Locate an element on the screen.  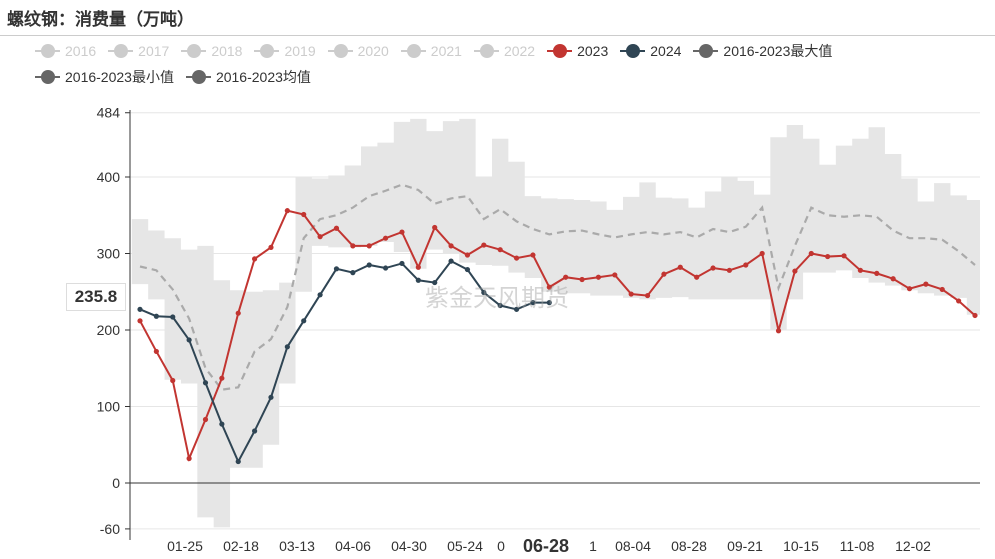
x-tick-label: 08-28 is located at coordinates (689, 546).